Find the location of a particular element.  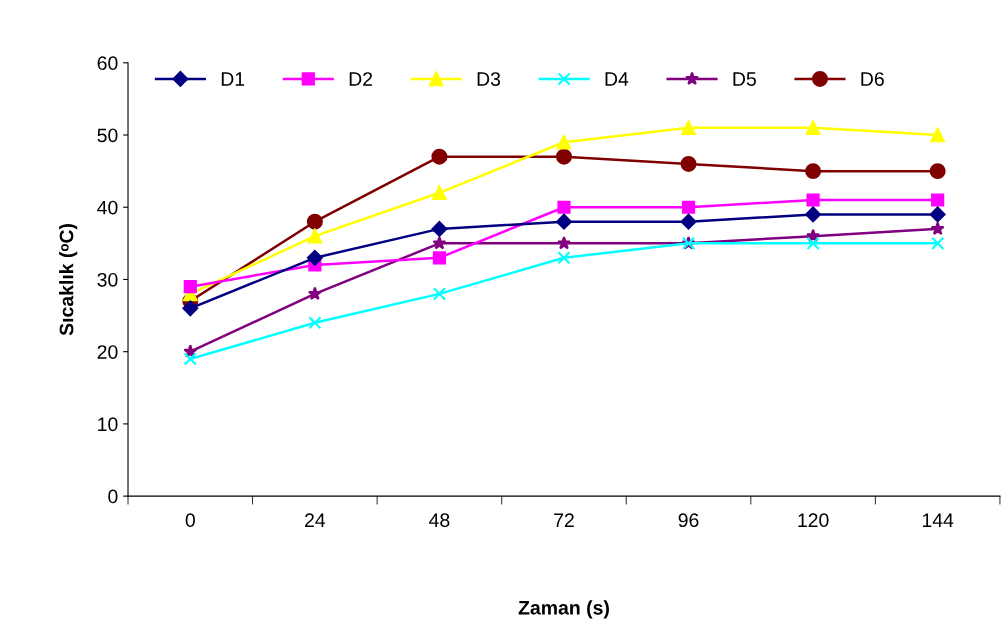

y-tick-label: 50 is located at coordinates (107, 135).